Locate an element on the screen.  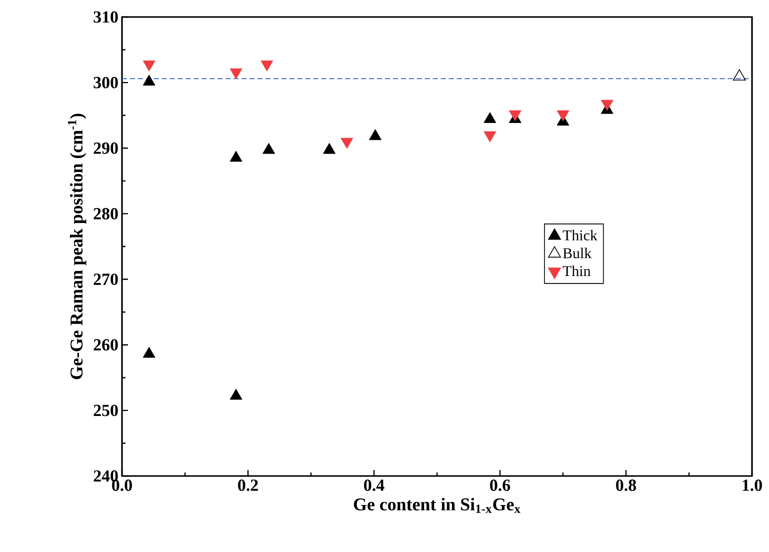
y-tick-label: 310 is located at coordinates (106, 17).